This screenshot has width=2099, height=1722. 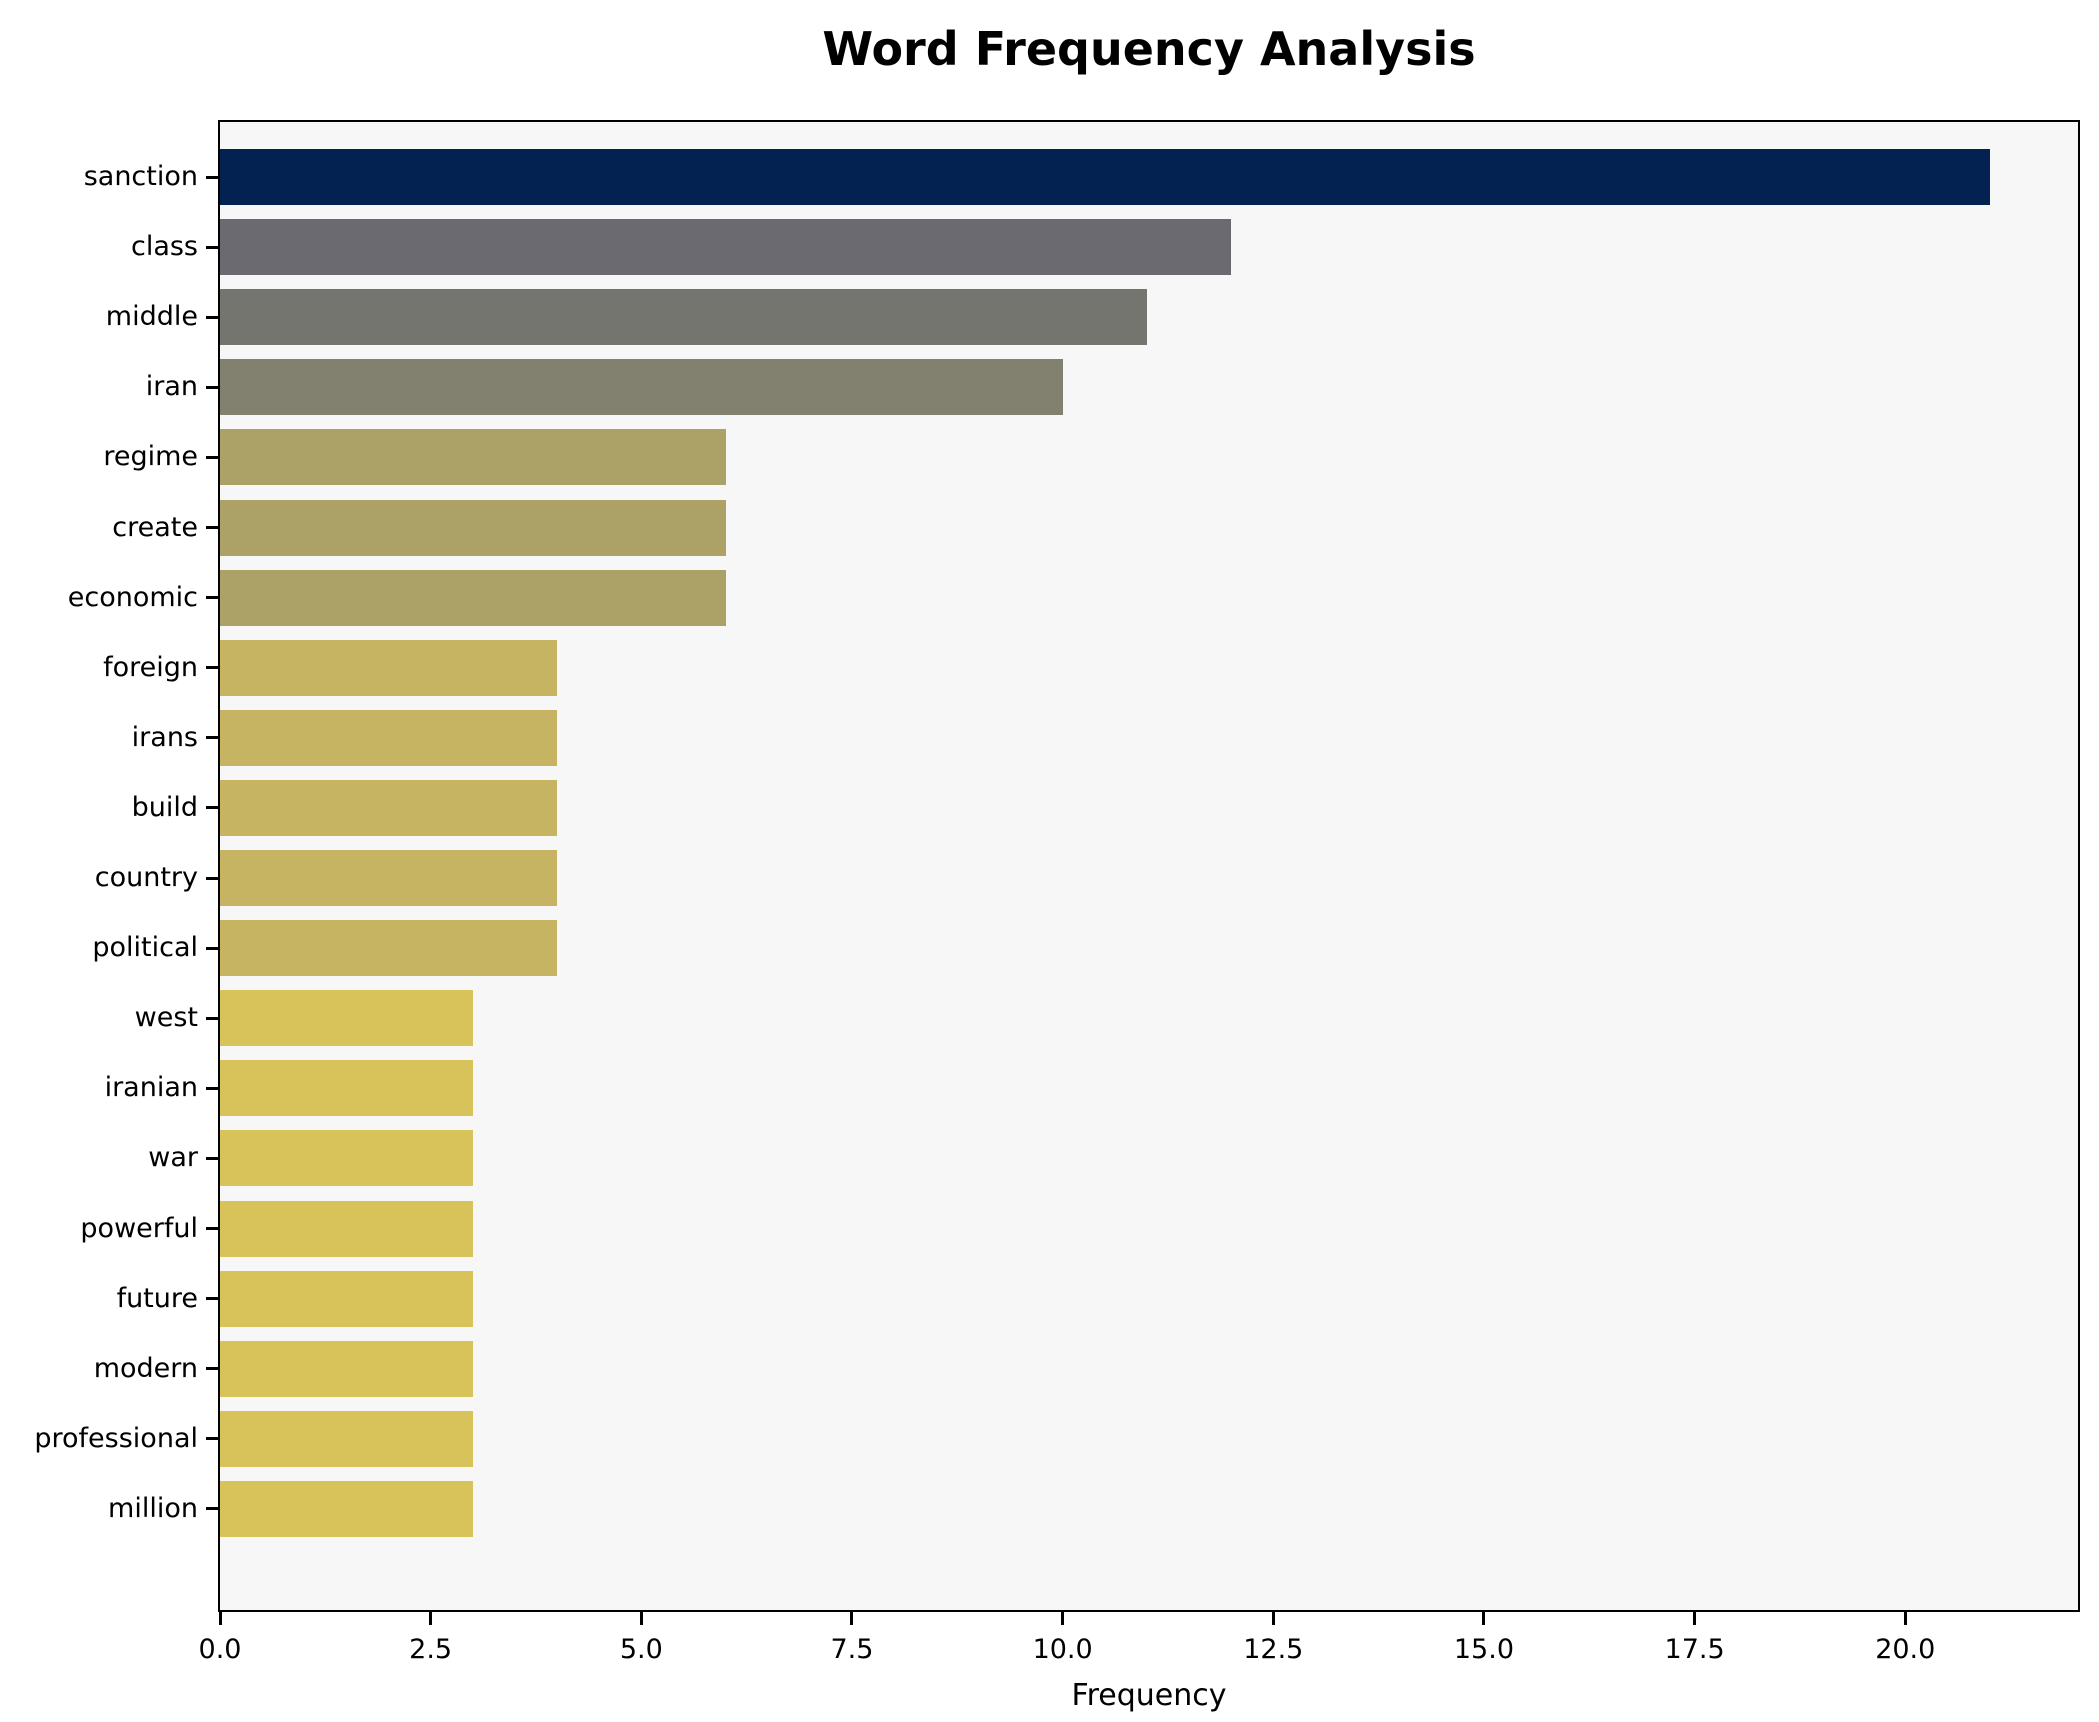 What do you see at coordinates (346, 1508) in the screenshot?
I see `bar-million` at bounding box center [346, 1508].